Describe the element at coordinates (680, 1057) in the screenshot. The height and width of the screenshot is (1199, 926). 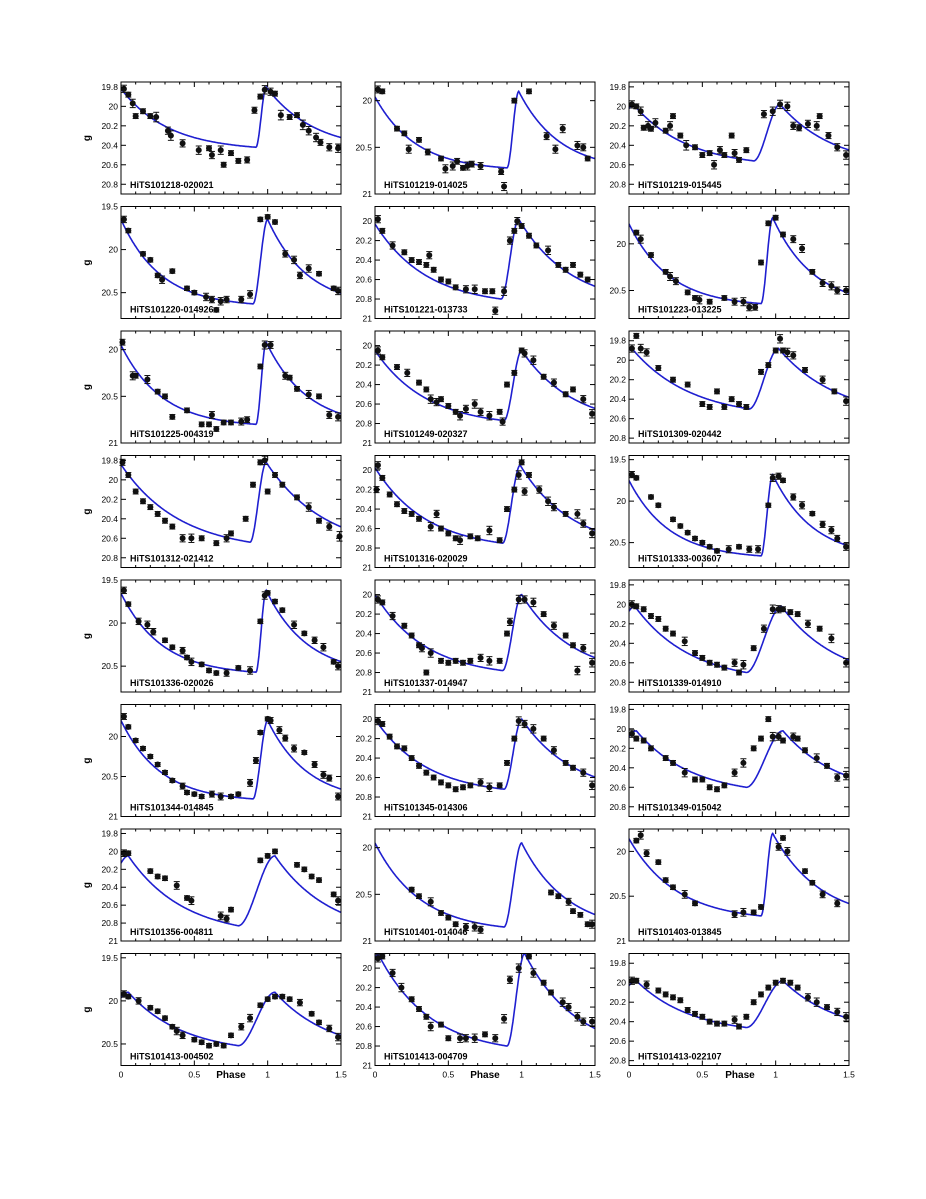
I see `panel-label: HiTS101413-022107` at that location.